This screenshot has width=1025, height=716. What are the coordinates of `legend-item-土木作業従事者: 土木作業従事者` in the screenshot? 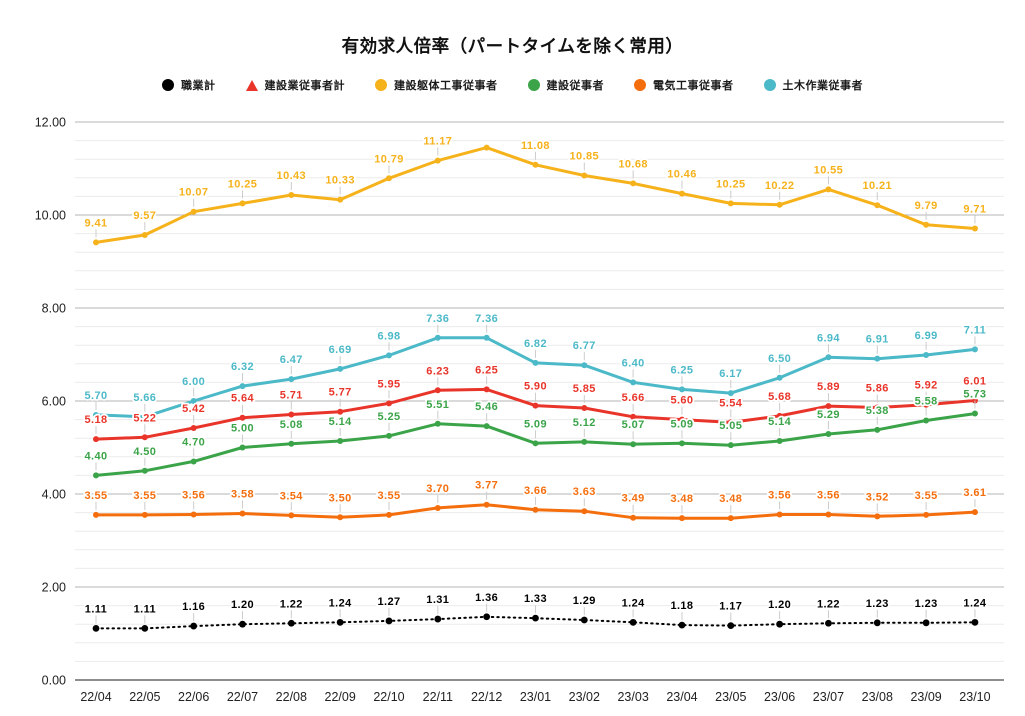 It's located at (813, 85).